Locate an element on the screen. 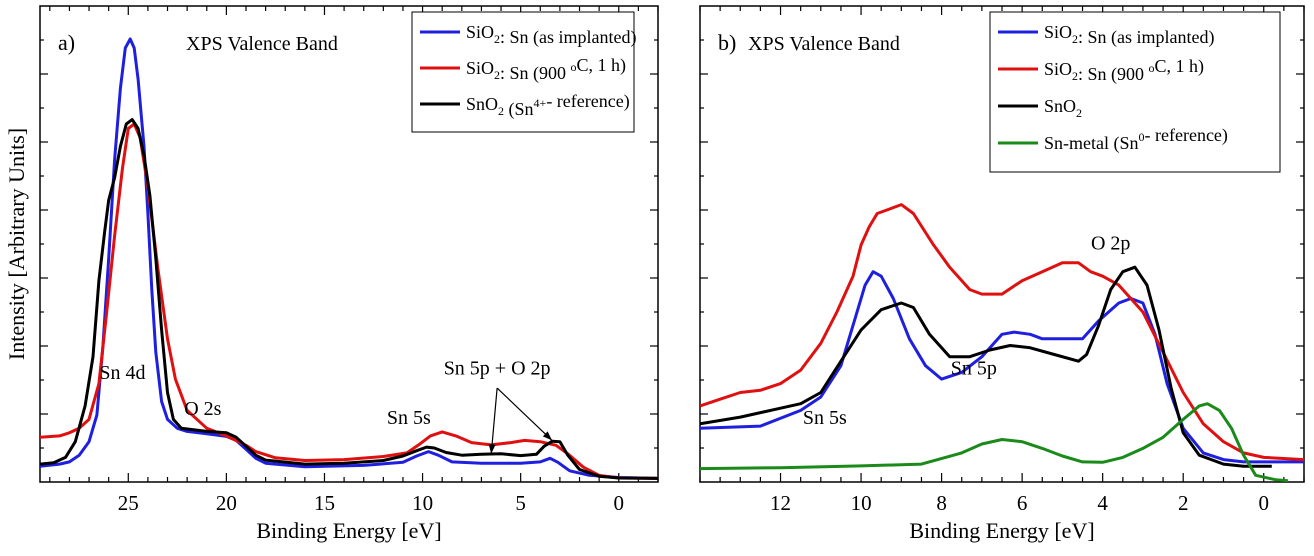 This screenshot has width=1314, height=556. x-tick-label: 25 is located at coordinates (128, 503).